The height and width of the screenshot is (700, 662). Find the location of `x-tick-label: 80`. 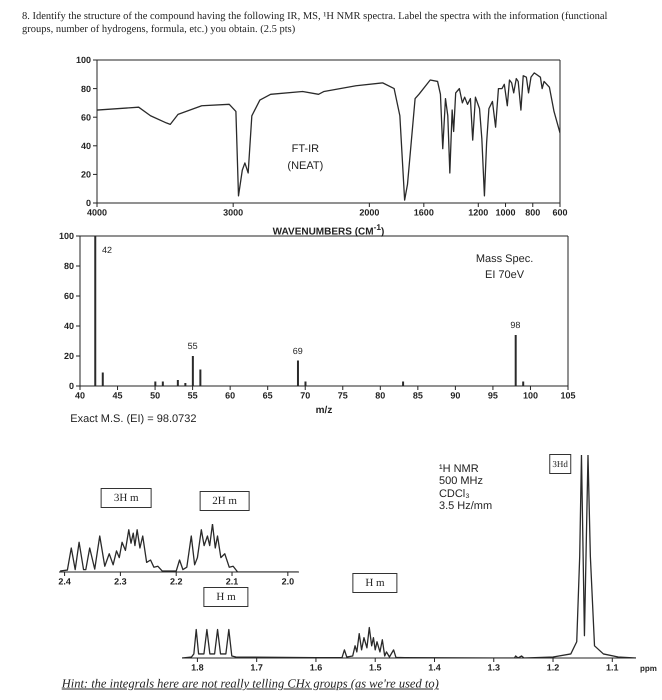

x-tick-label: 80 is located at coordinates (380, 395).